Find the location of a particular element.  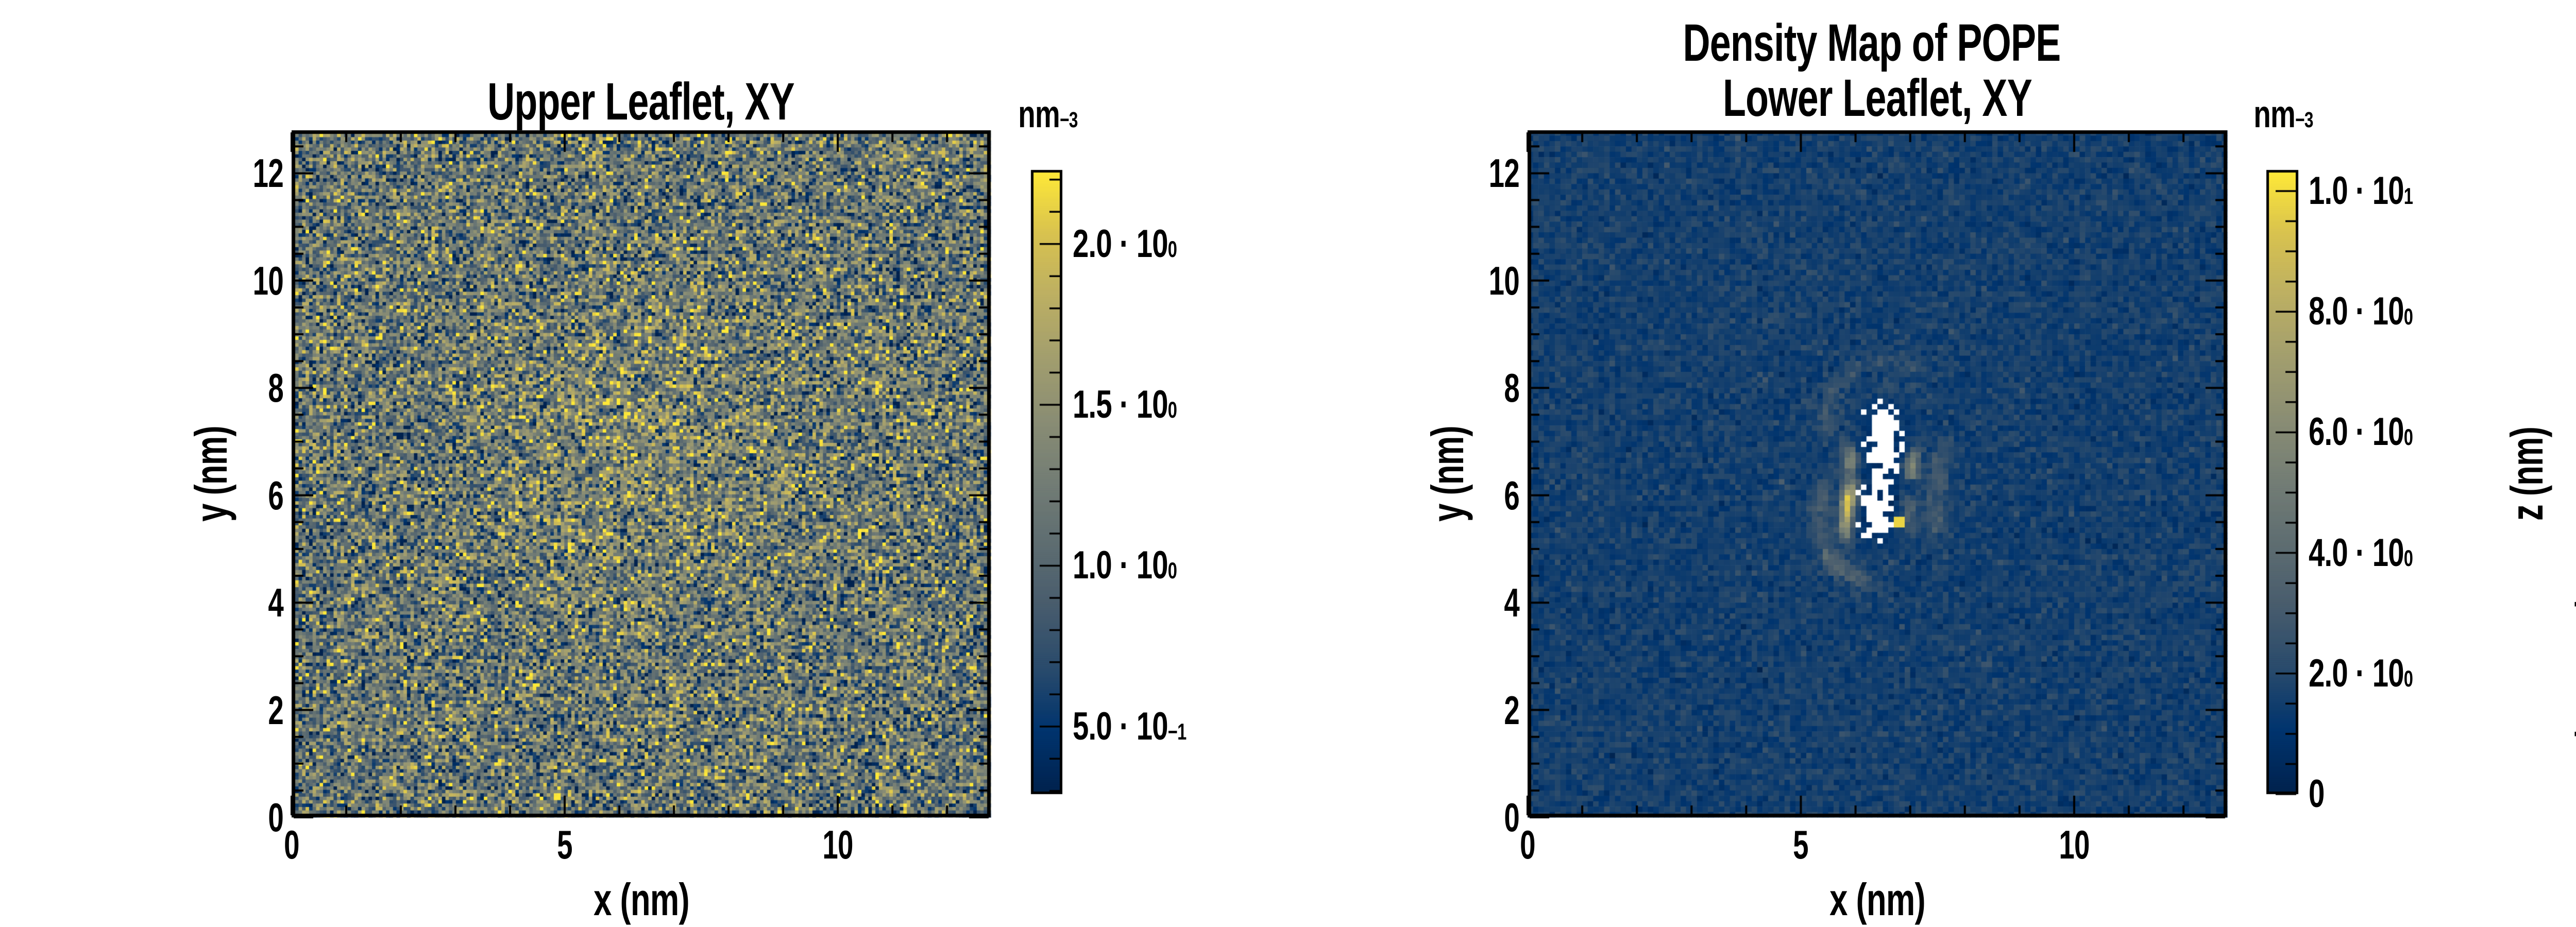

y-axis-label: z (nm) is located at coordinates (2526, 473).